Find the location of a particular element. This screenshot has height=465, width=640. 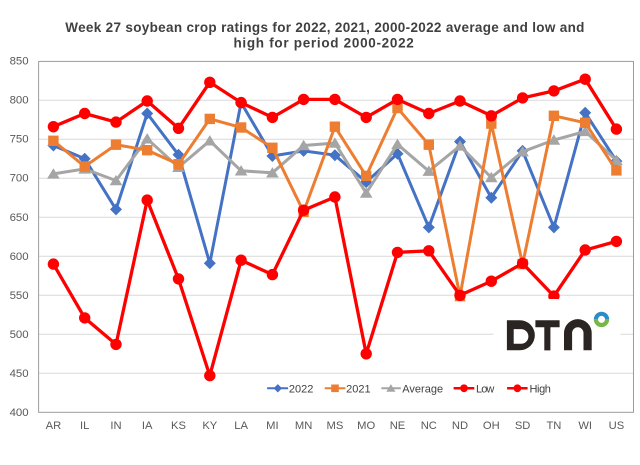

svg-text: AR is located at coordinates (54, 426).